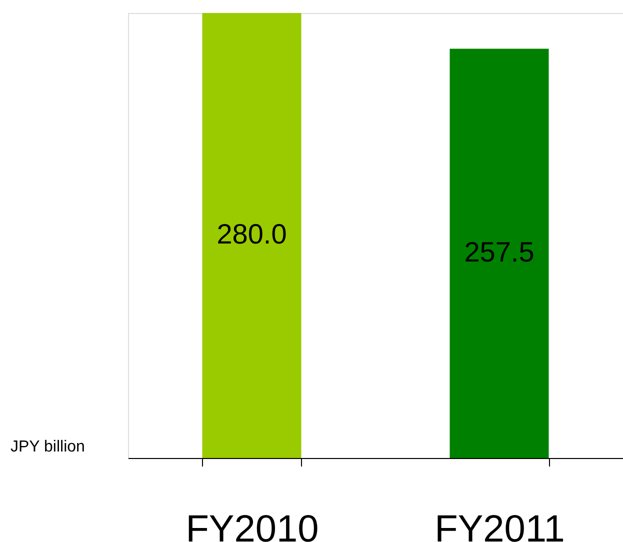 Image resolution: width=623 pixels, height=542 pixels. Describe the element at coordinates (251, 234) in the screenshot. I see `data-label: 280.0` at that location.